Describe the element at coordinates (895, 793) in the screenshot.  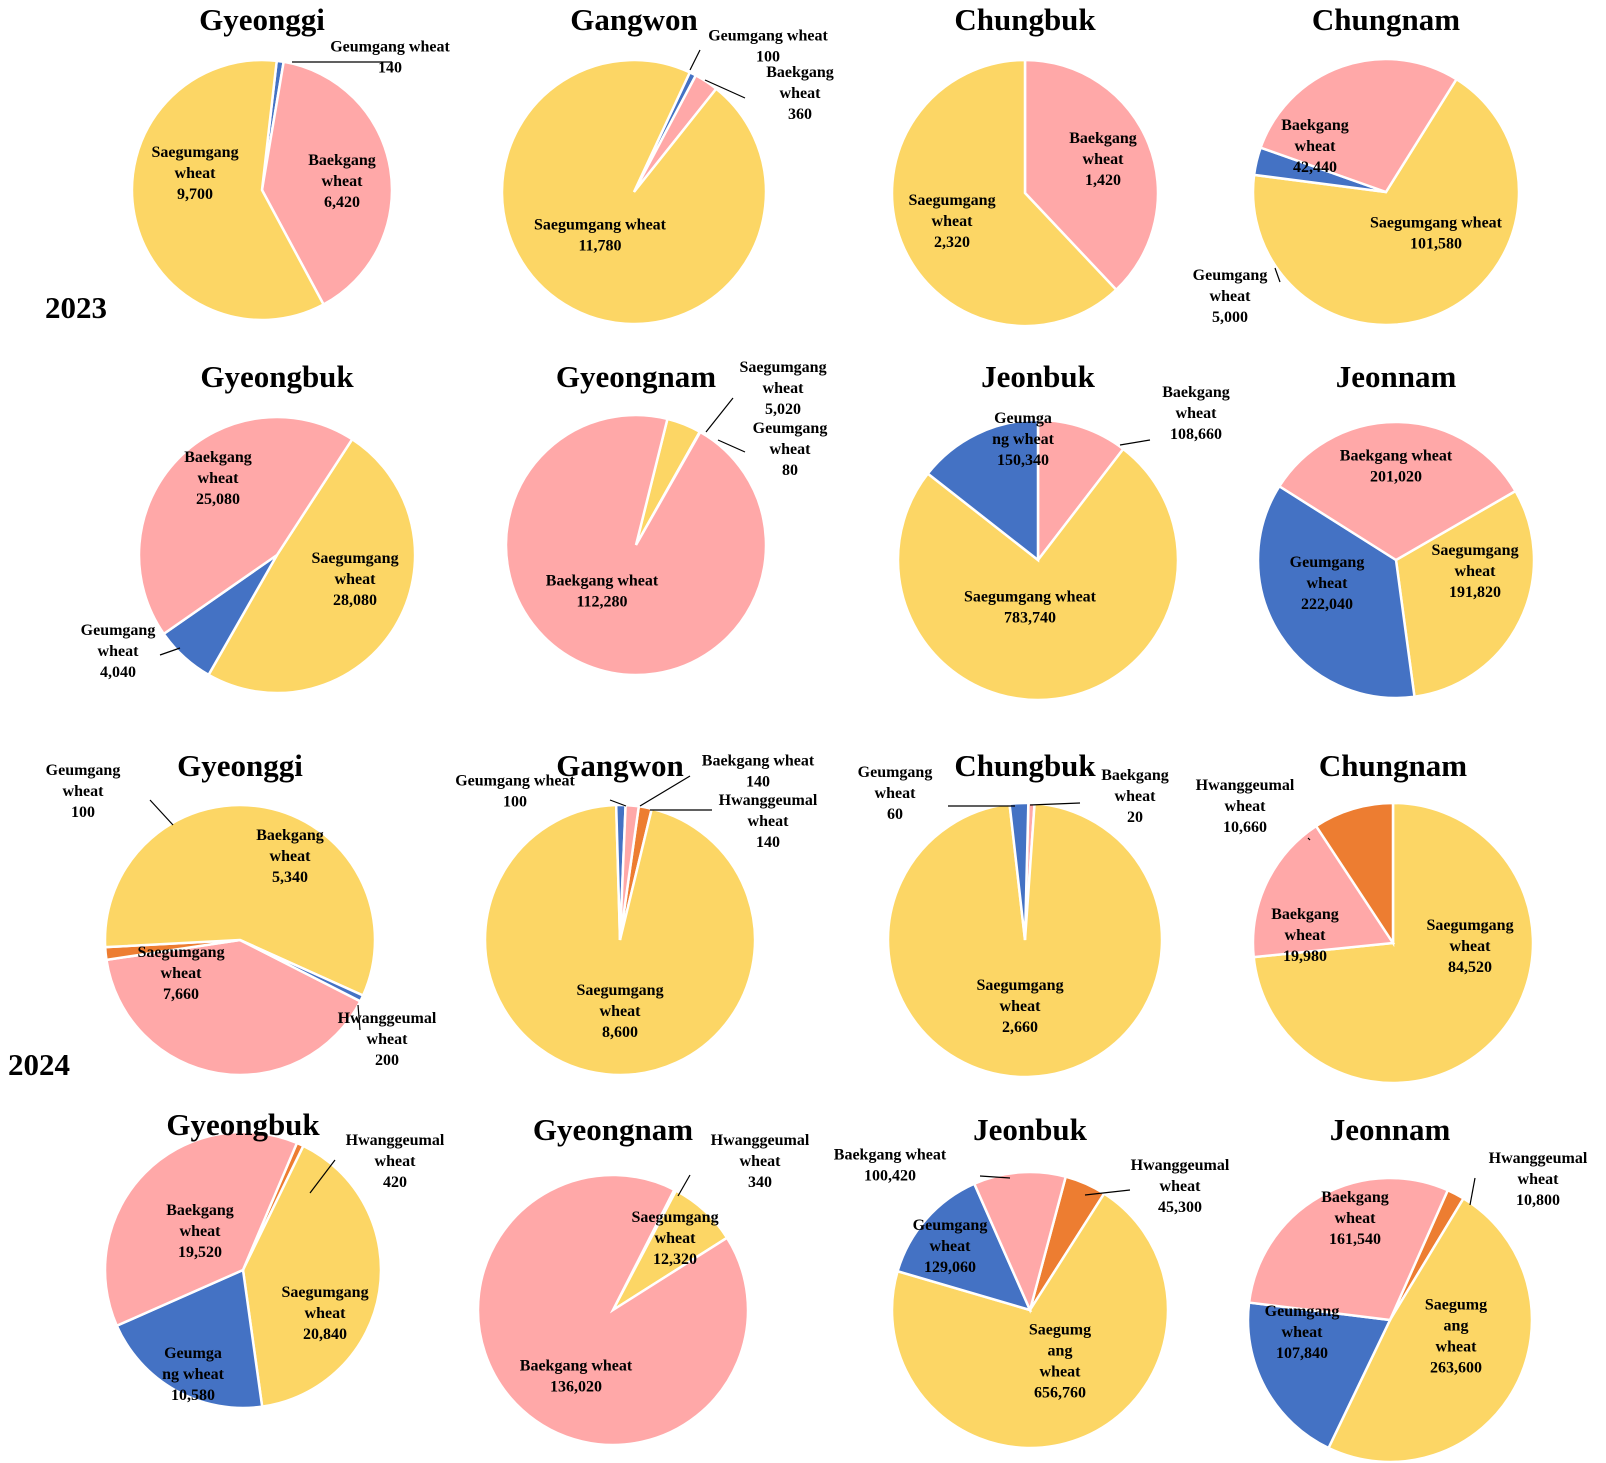
I see `data-label-2024-chungbuk-geumgang-wheat: Geumgang wheat 60` at that location.